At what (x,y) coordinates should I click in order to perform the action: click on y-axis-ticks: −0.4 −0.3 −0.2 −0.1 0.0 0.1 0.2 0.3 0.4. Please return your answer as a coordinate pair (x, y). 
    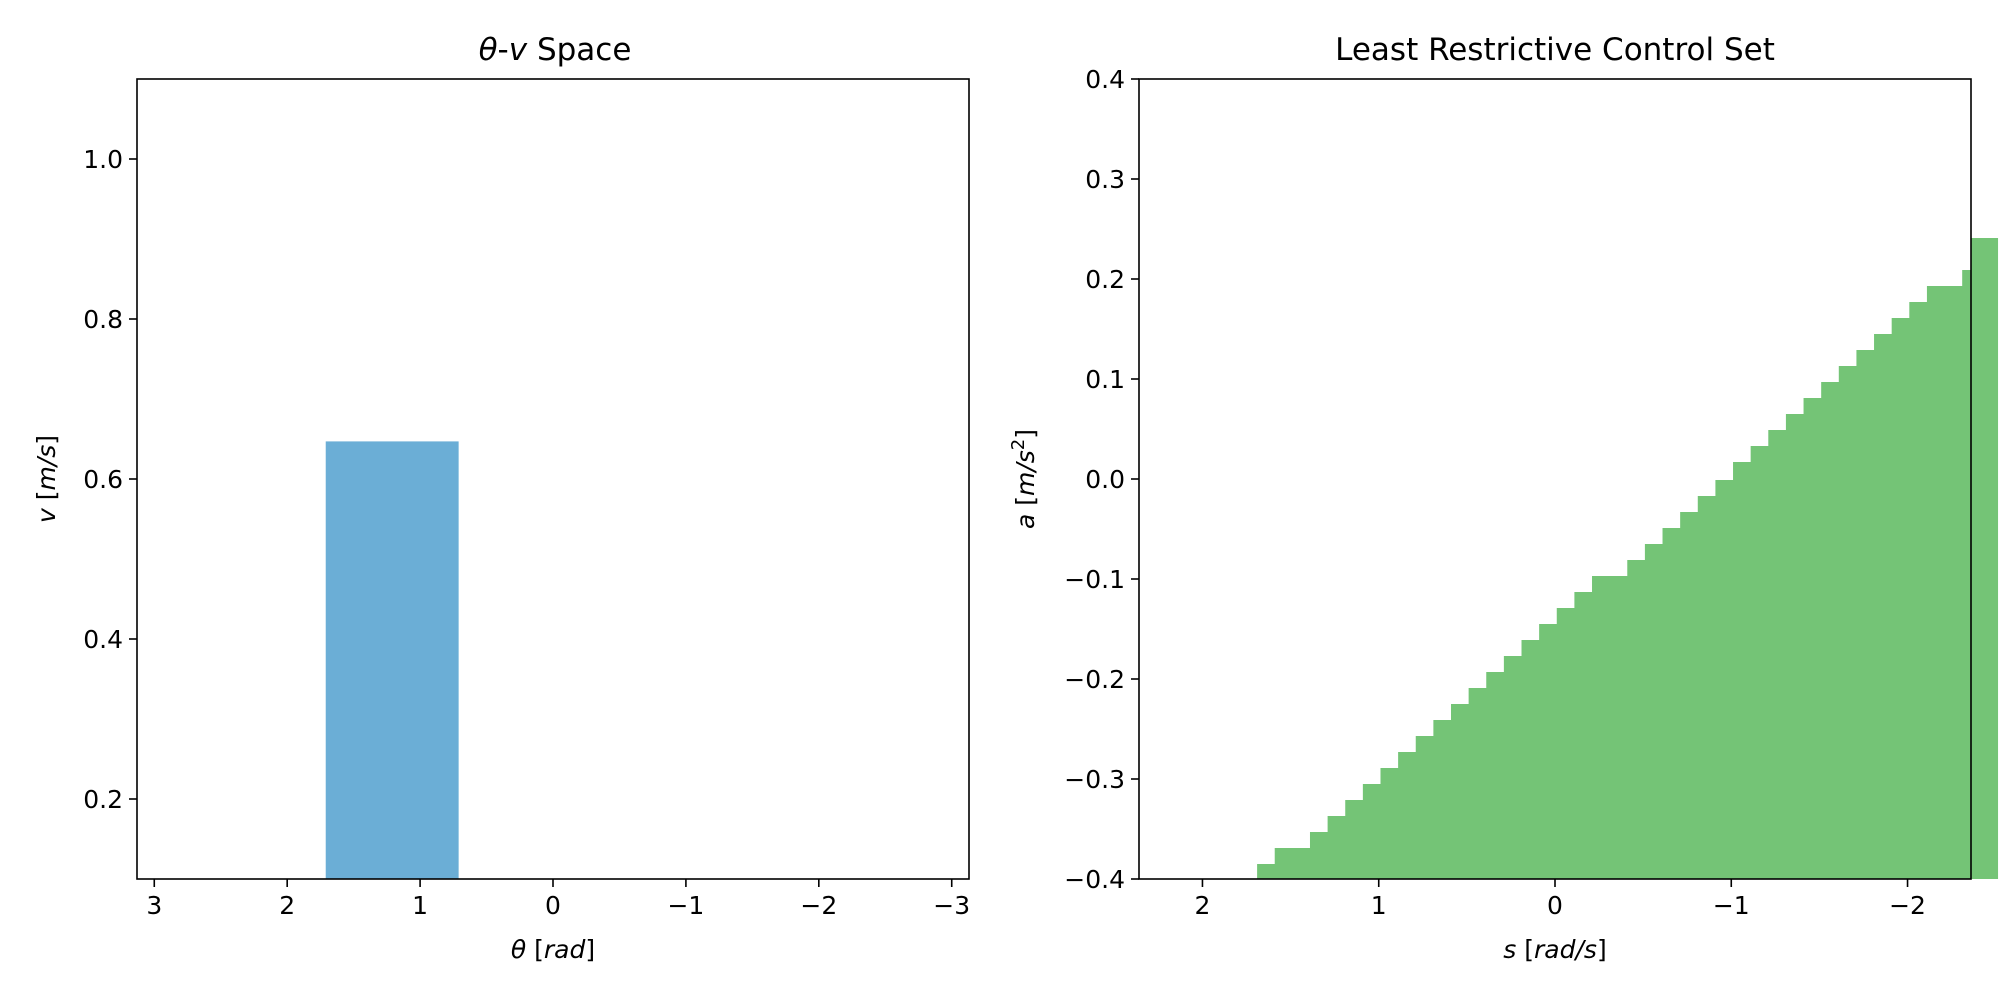
    Looking at the image, I should click on (1101, 479).